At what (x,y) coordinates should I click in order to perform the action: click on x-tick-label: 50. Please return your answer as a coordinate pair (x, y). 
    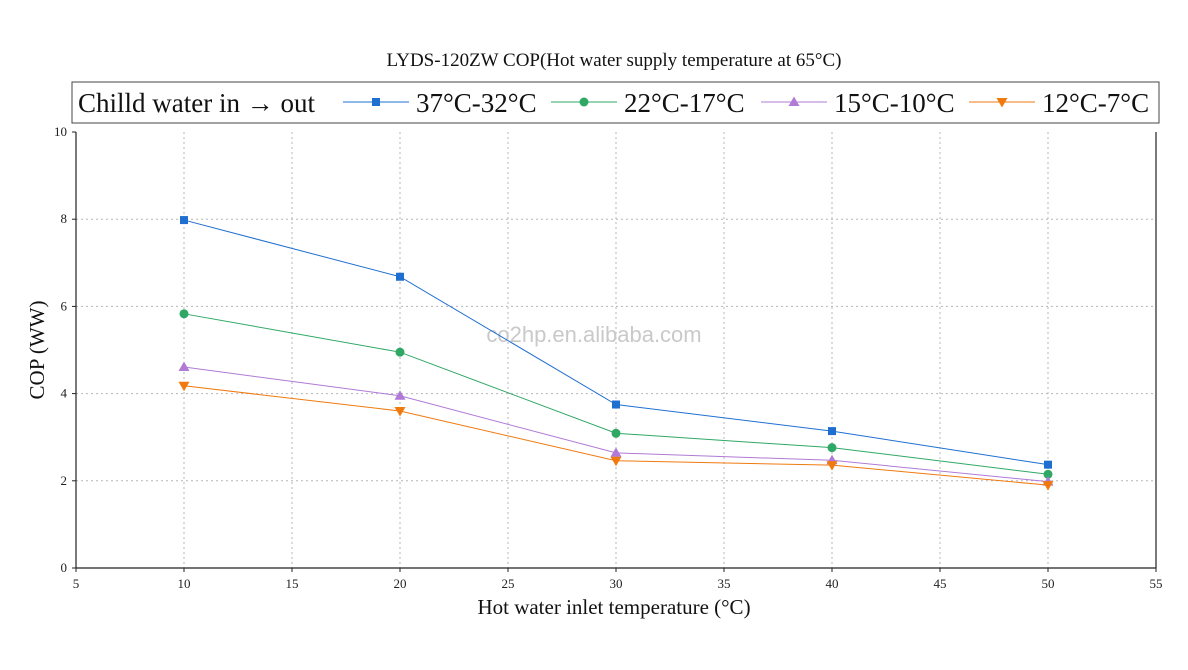
    Looking at the image, I should click on (1048, 583).